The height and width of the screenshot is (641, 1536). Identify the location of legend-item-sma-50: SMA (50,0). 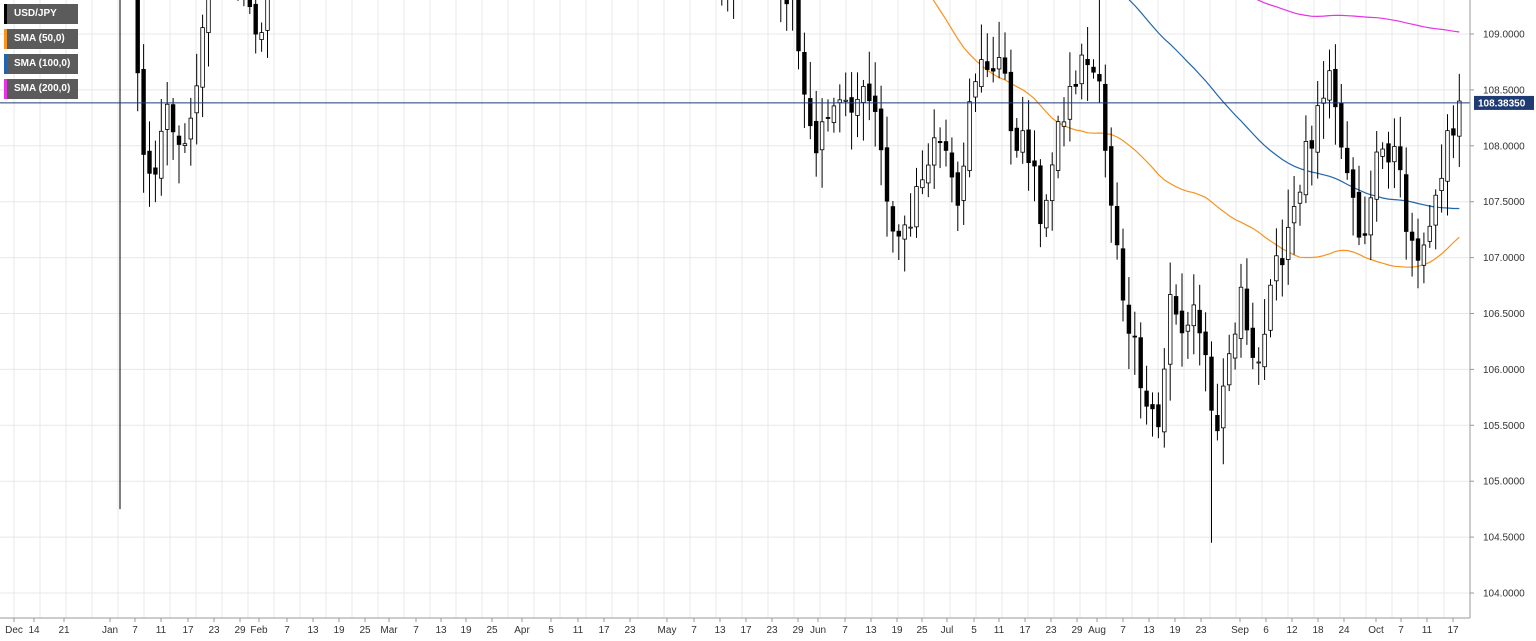
(41, 39).